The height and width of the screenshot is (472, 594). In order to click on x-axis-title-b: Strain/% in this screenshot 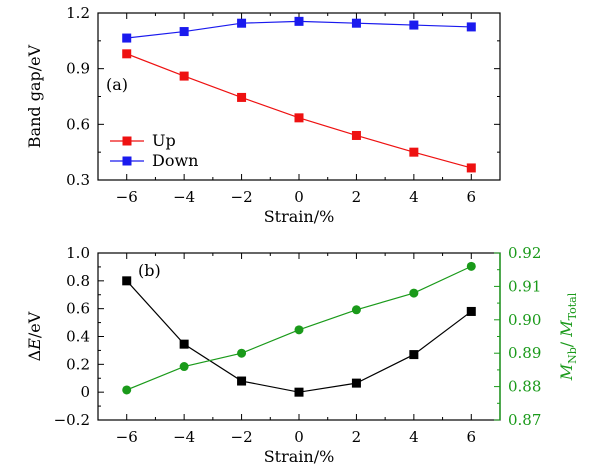, I will do `click(299, 456)`.